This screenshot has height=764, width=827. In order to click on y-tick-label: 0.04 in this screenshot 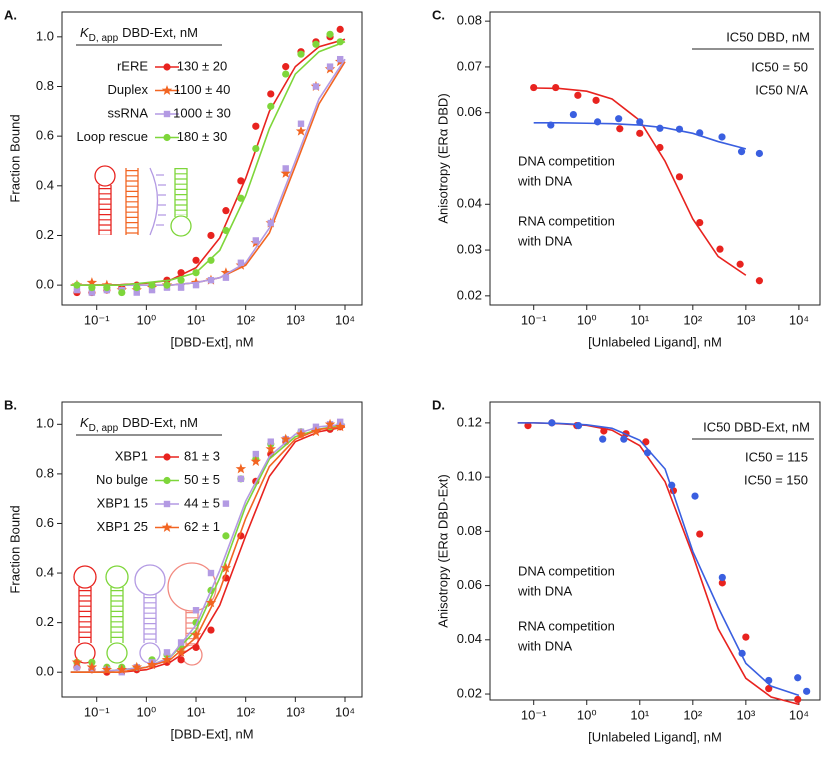, I will do `click(469, 638)`.